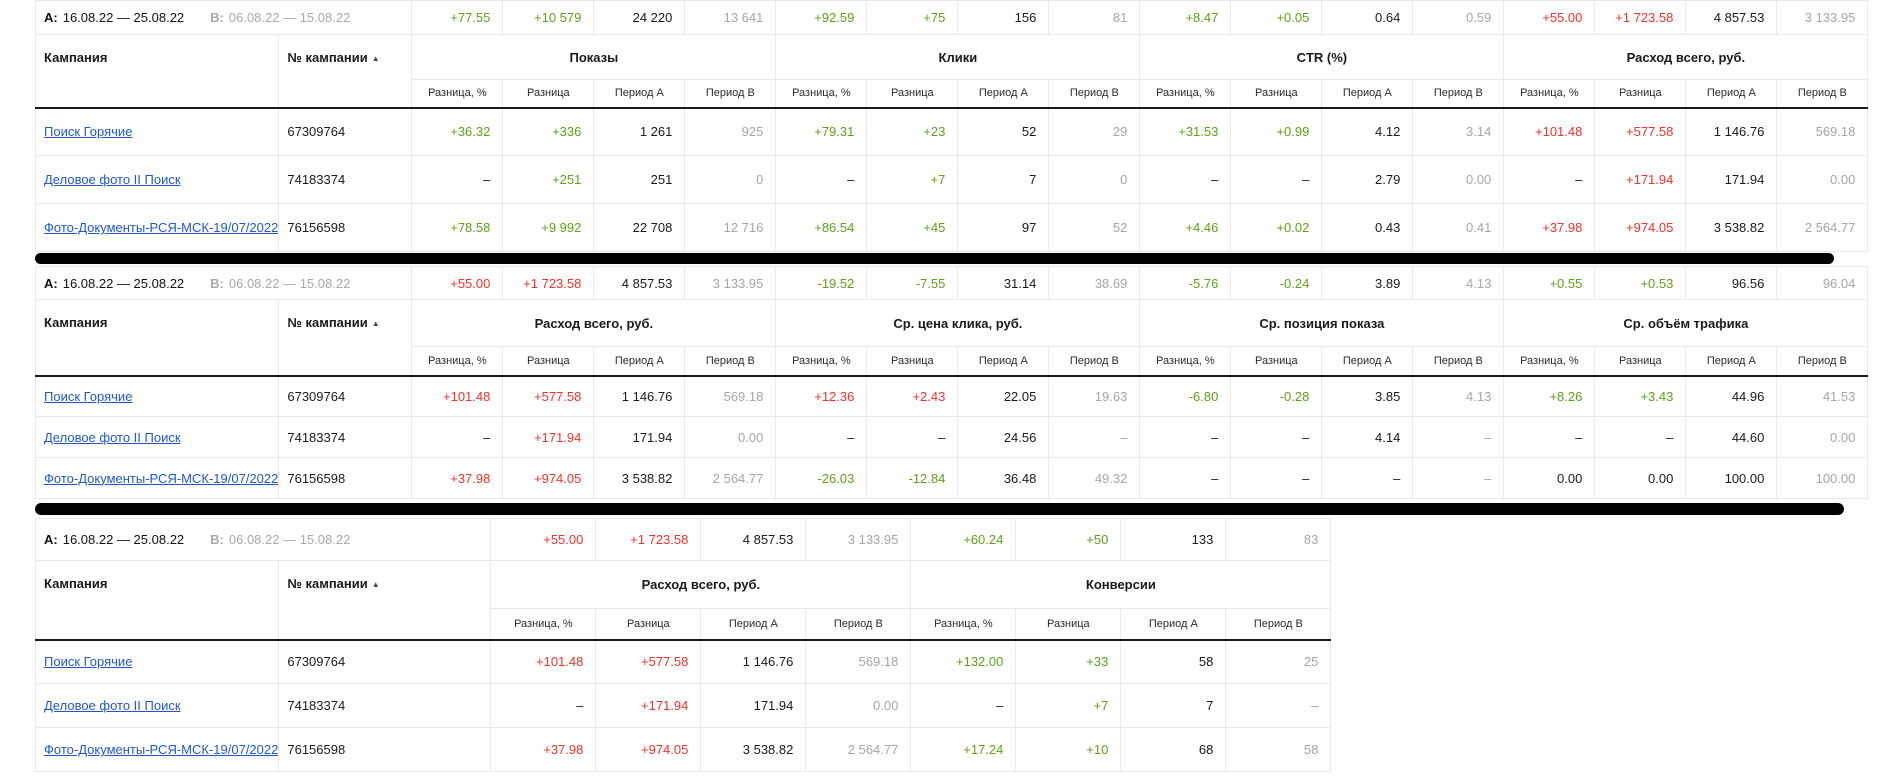 The image size is (1899, 784). Describe the element at coordinates (963, 661) in the screenshot. I see `metric-value-cell: +132.00` at that location.